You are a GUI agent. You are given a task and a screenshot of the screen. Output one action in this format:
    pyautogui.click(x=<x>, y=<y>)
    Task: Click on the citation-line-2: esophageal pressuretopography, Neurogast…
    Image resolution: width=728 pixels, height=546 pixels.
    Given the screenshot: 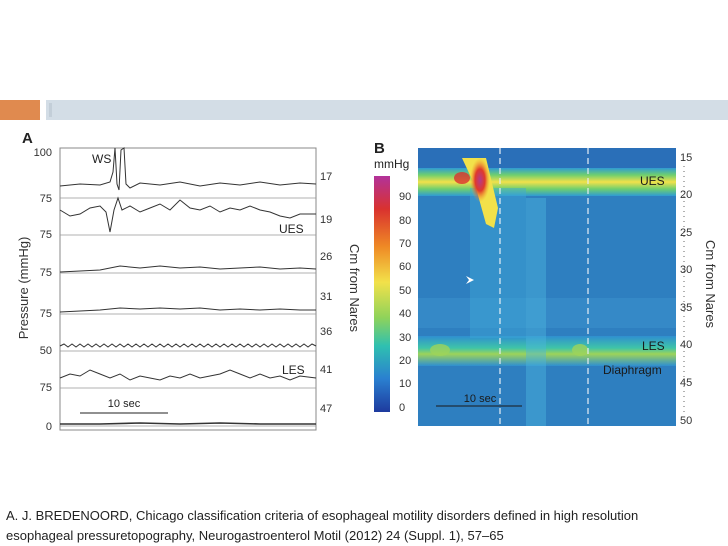 What is the action you would take?
    pyautogui.click(x=255, y=535)
    